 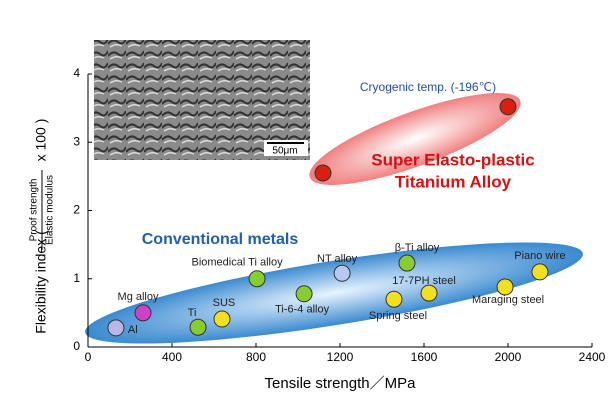 What do you see at coordinates (76, 73) in the screenshot?
I see `y-tick-label: 4` at bounding box center [76, 73].